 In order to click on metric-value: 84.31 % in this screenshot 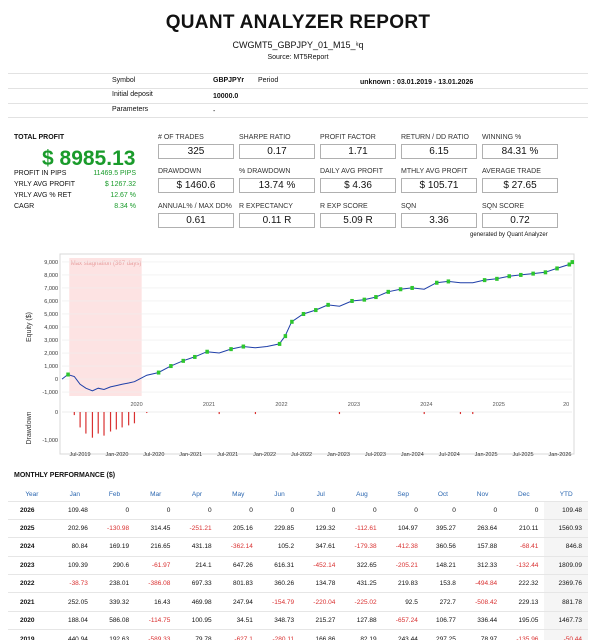, I will do `click(520, 151)`.